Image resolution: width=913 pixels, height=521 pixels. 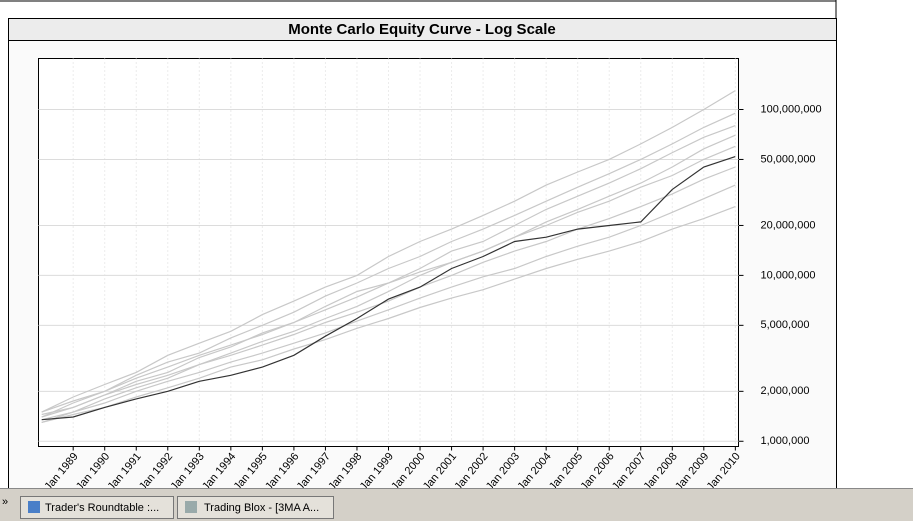 I want to click on y-tick-label: 2,000,000, so click(x=785, y=391).